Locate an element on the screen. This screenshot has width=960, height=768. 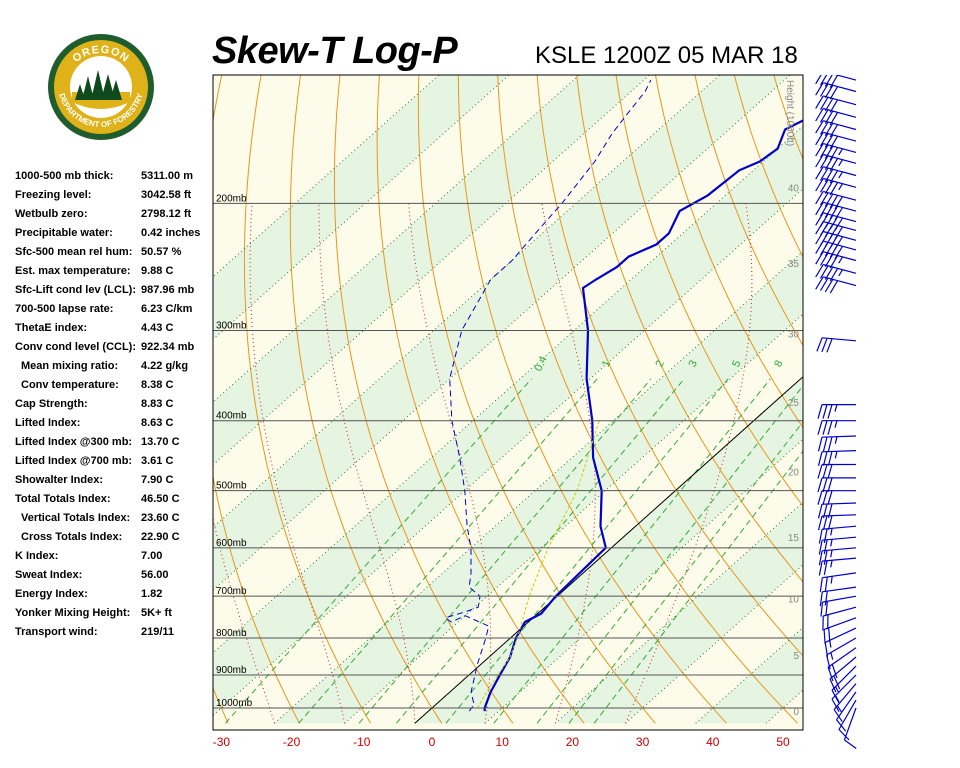
stat-row: Sfc-500 mean rel hum: 50.57 % is located at coordinates (115, 255).